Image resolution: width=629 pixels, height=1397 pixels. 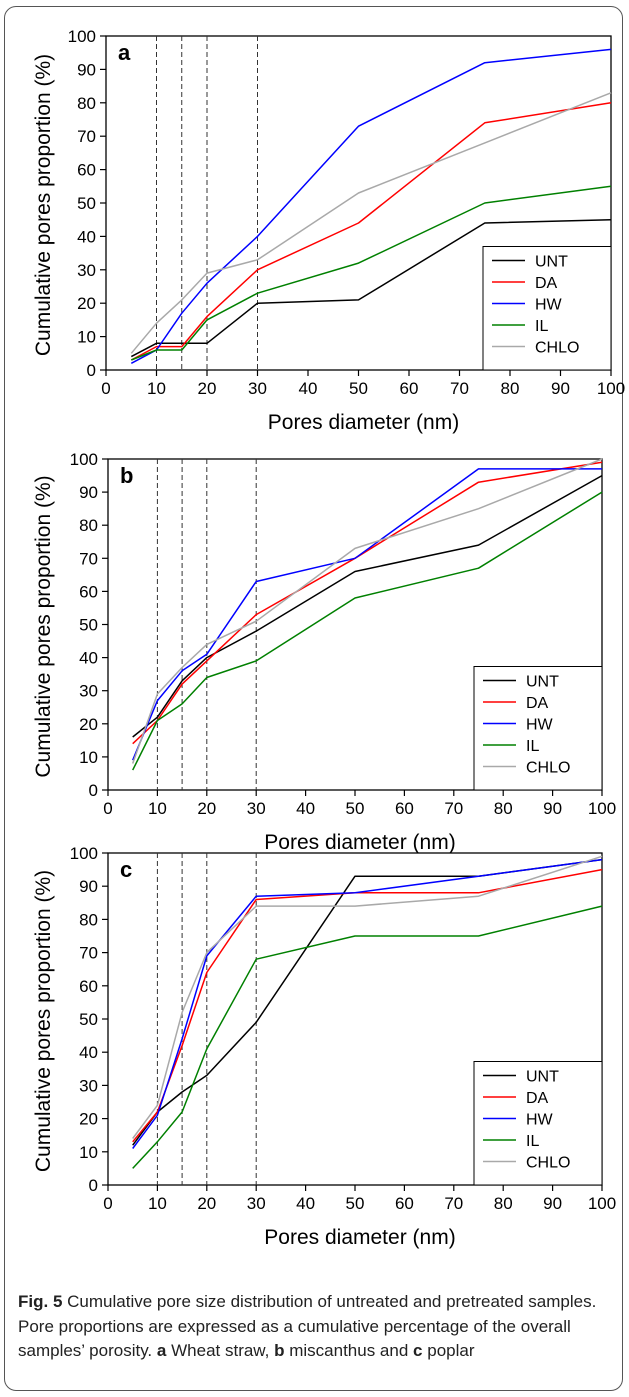 I want to click on series-line-chlo, so click(x=371, y=223).